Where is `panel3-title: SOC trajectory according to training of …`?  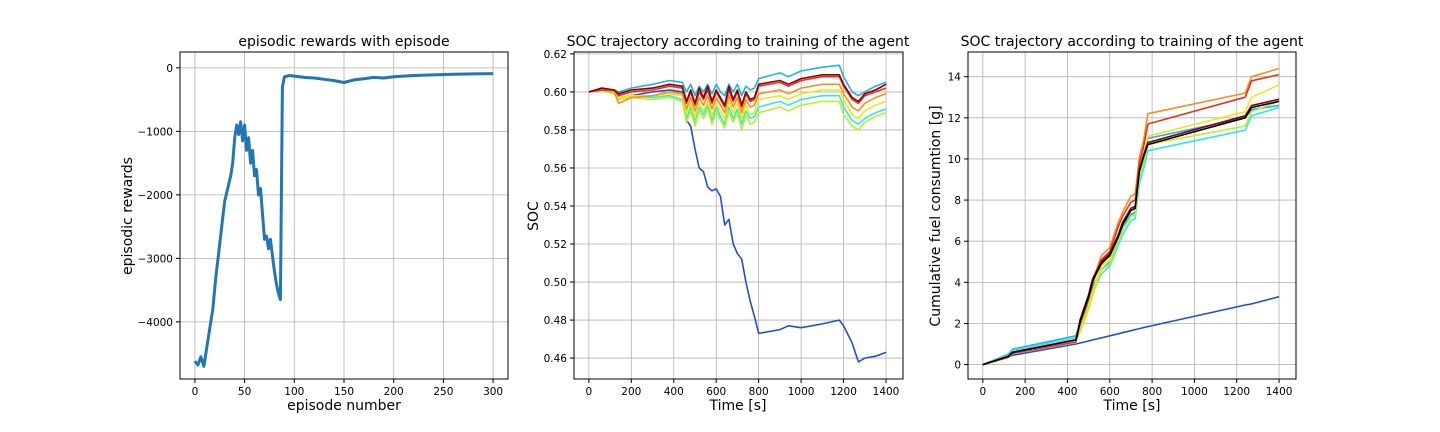
panel3-title: SOC trajectory according to training of … is located at coordinates (1132, 42).